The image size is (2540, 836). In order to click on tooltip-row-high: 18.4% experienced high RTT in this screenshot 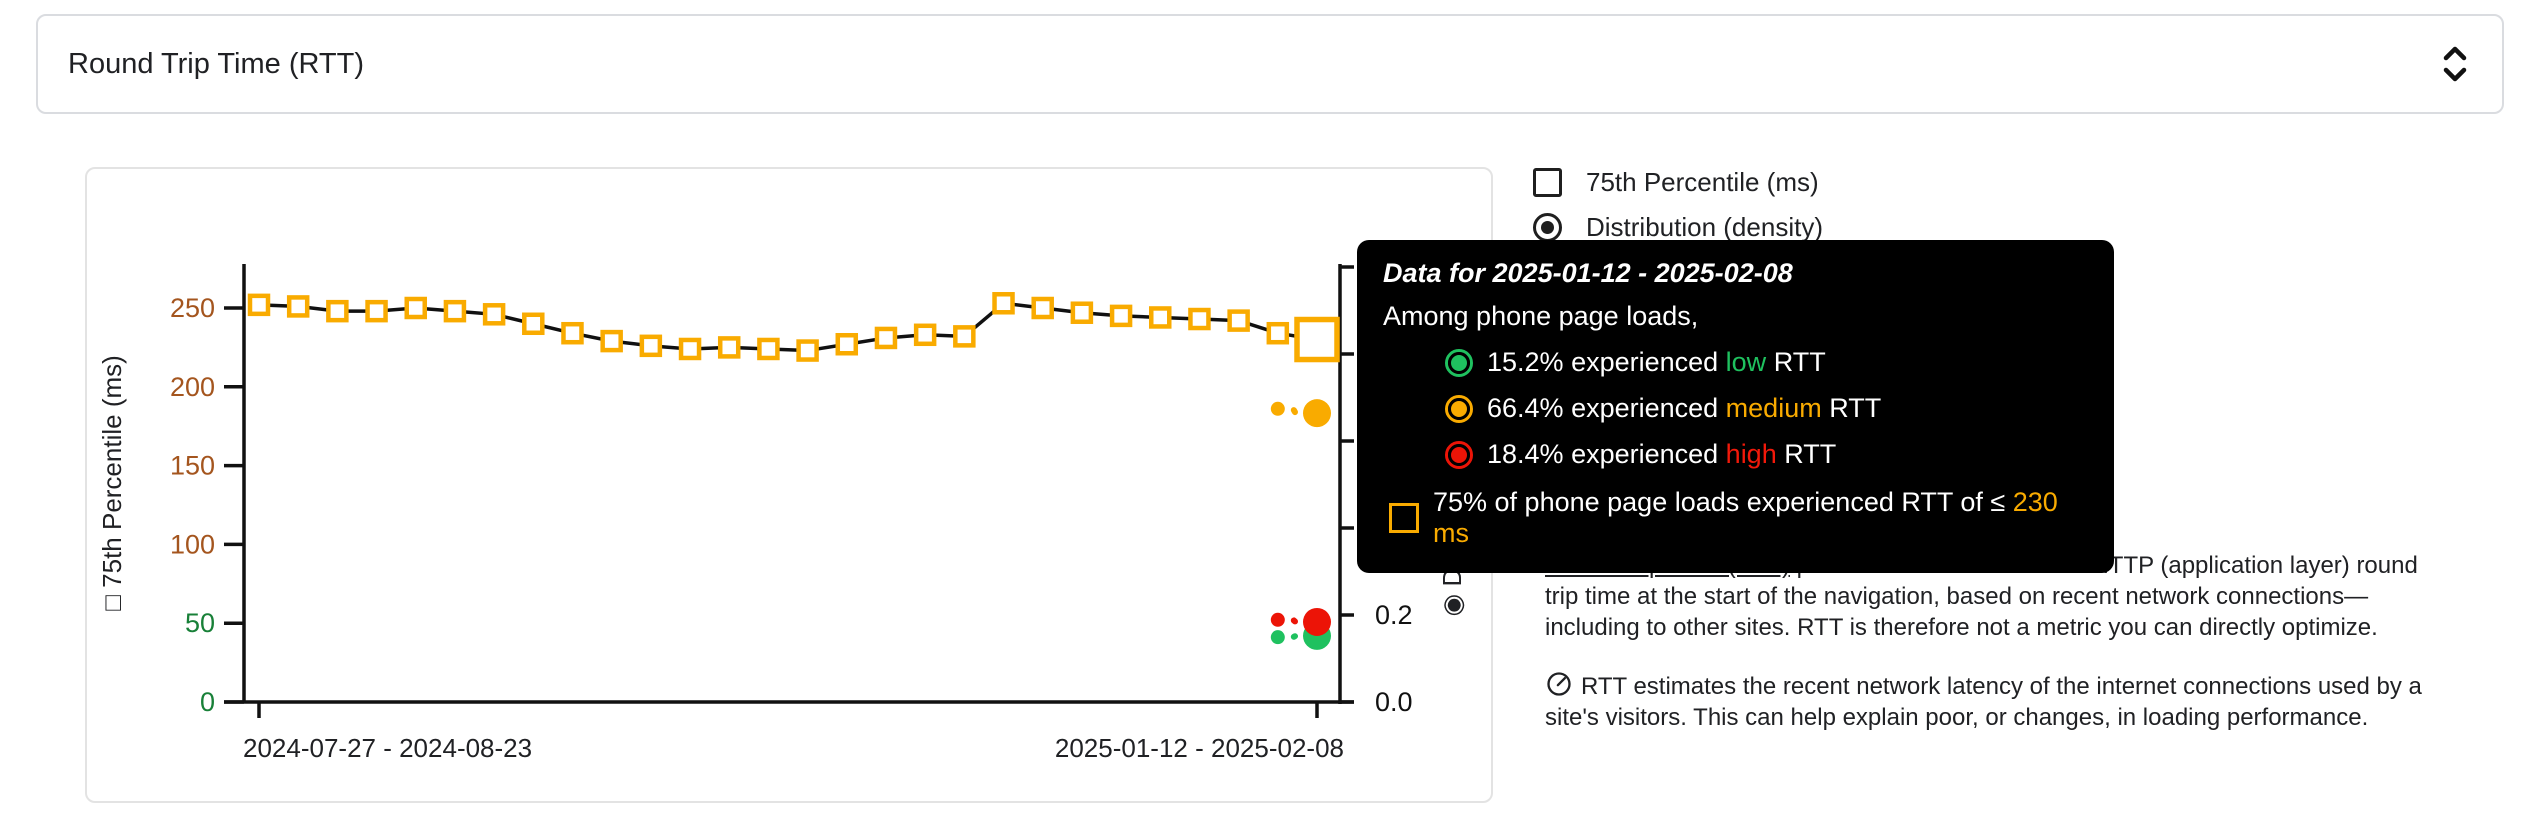, I will do `click(1766, 454)`.